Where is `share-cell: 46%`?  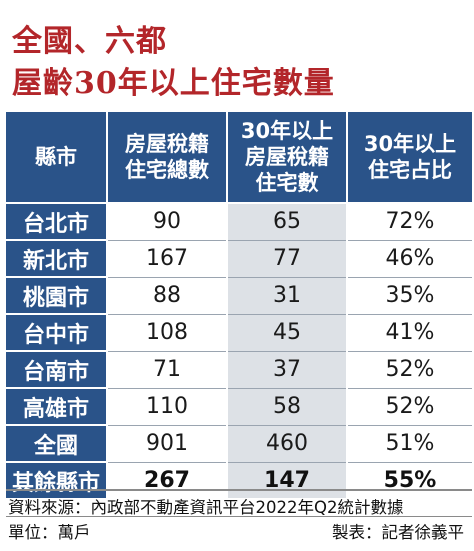 share-cell: 46% is located at coordinates (409, 258).